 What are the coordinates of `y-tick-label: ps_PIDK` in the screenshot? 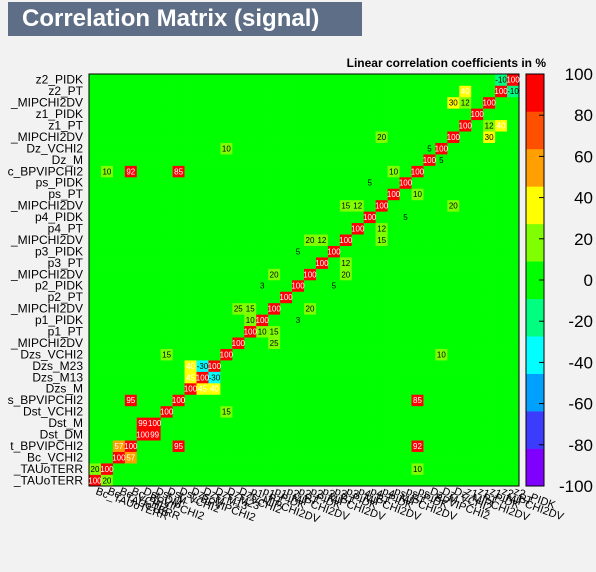 It's located at (59, 183).